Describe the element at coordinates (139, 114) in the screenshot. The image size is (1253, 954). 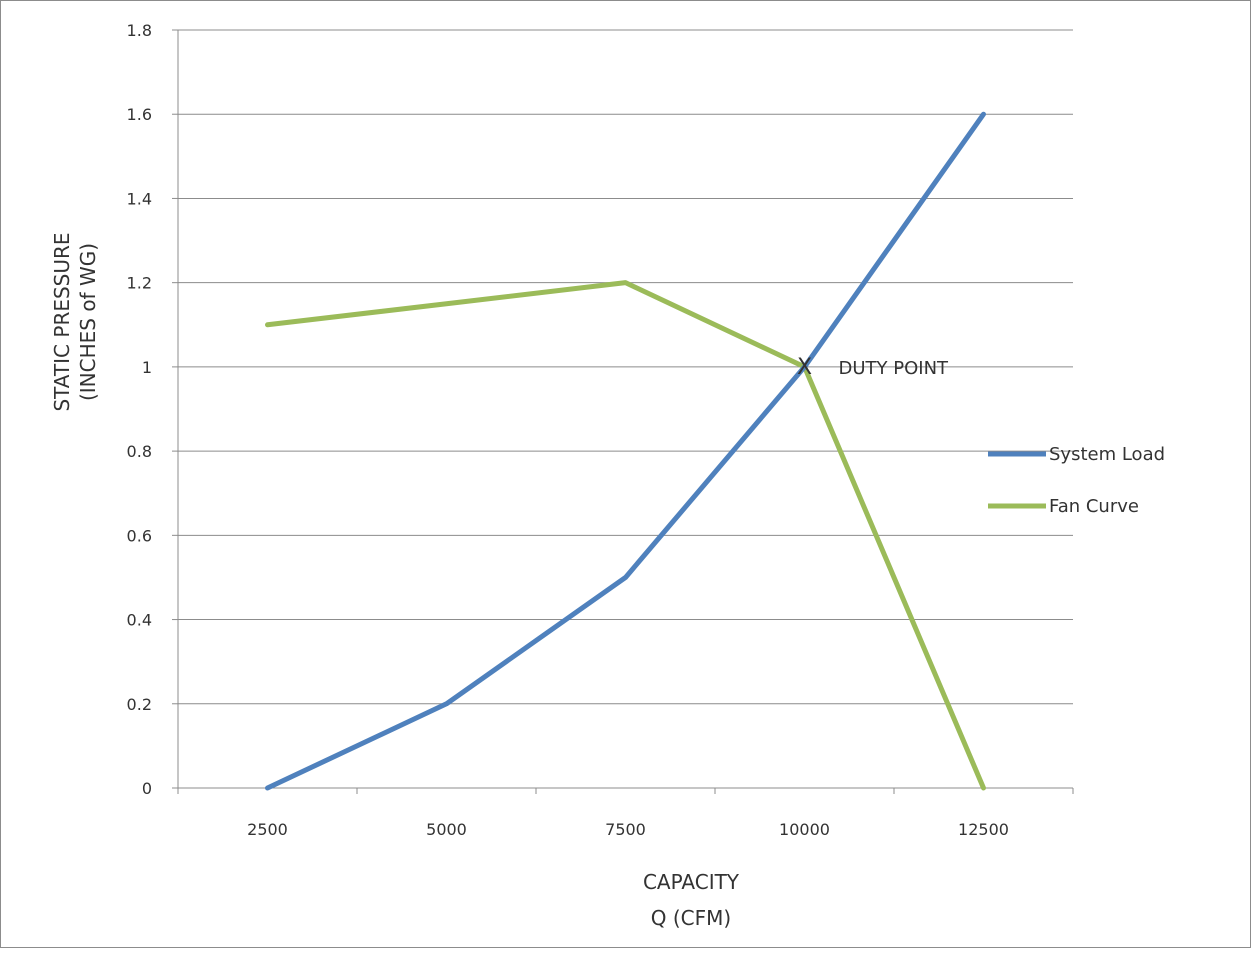
I see `y-tick-label-8: 1.6` at that location.